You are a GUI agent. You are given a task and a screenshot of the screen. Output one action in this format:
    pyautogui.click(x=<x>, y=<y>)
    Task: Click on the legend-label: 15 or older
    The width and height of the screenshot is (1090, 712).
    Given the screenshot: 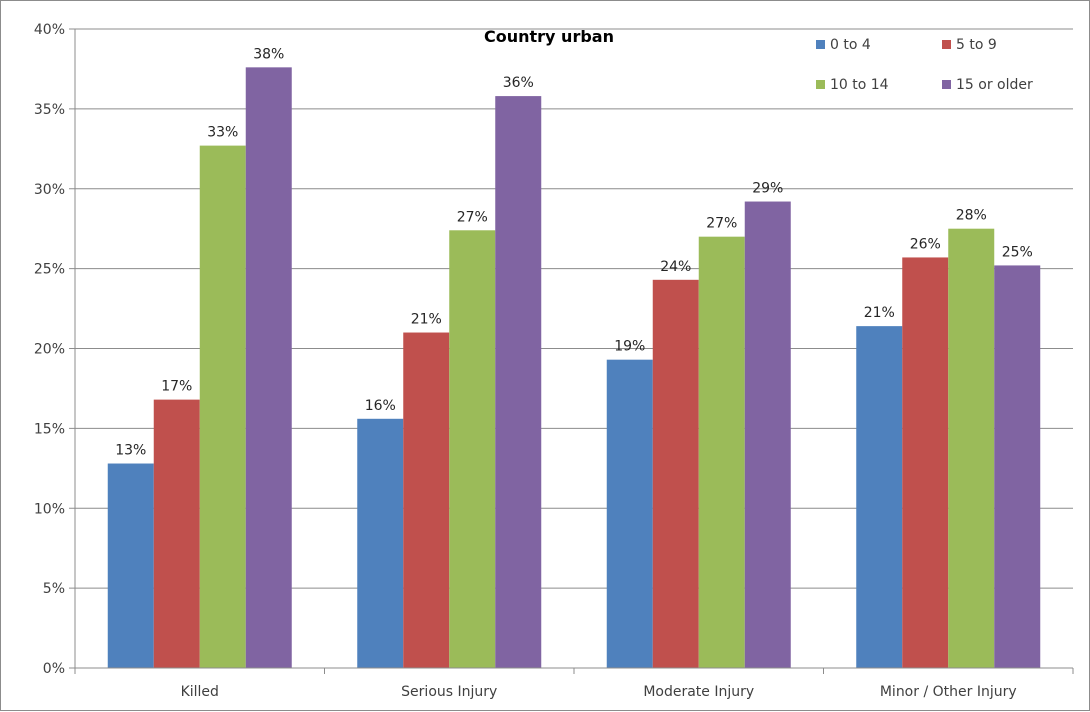 What is the action you would take?
    pyautogui.click(x=994, y=85)
    